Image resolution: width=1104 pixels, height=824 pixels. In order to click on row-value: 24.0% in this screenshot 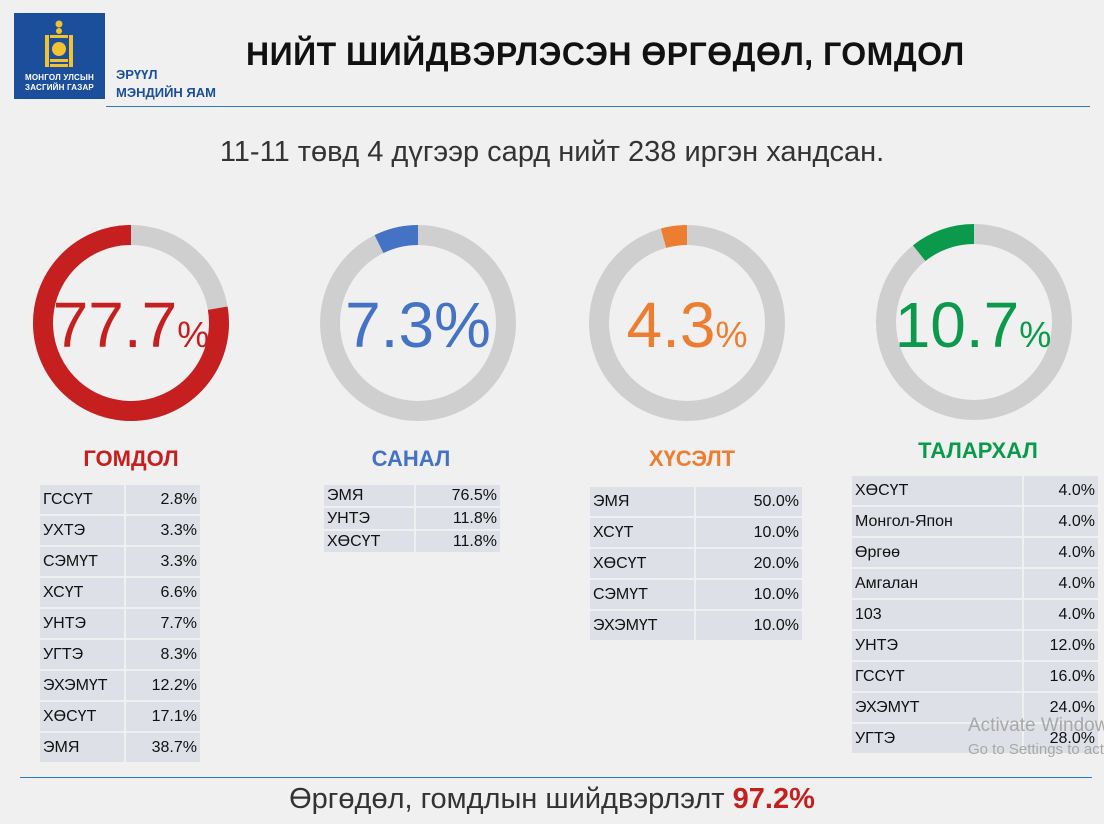, I will do `click(1061, 707)`.